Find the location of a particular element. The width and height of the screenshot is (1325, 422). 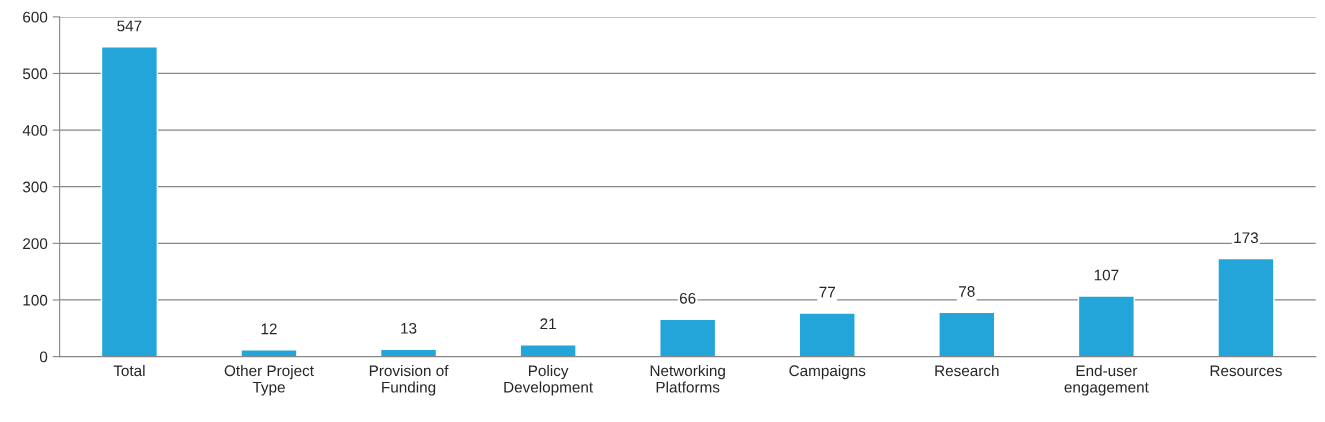

data-label: 12 is located at coordinates (269, 329).